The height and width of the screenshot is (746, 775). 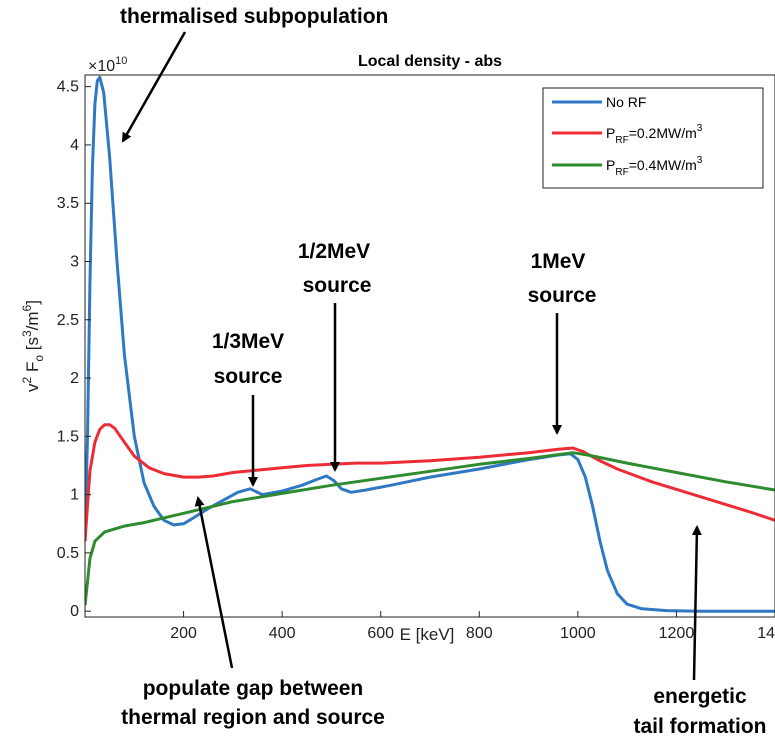 I want to click on annotation-one-2: source, so click(x=562, y=295).